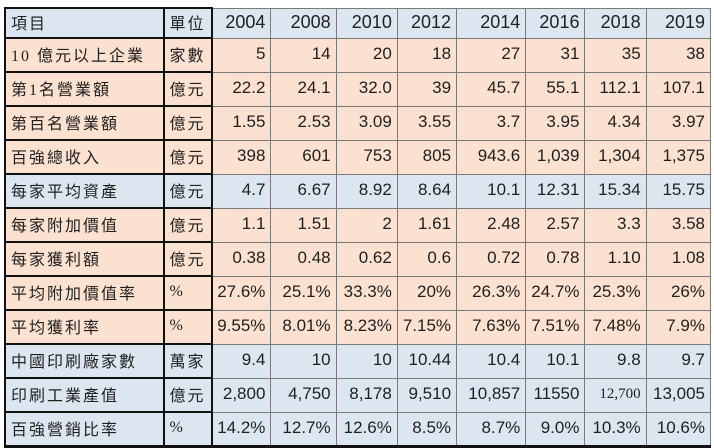 The height and width of the screenshot is (448, 714). Describe the element at coordinates (241, 157) in the screenshot. I see `value-cell: 398` at that location.